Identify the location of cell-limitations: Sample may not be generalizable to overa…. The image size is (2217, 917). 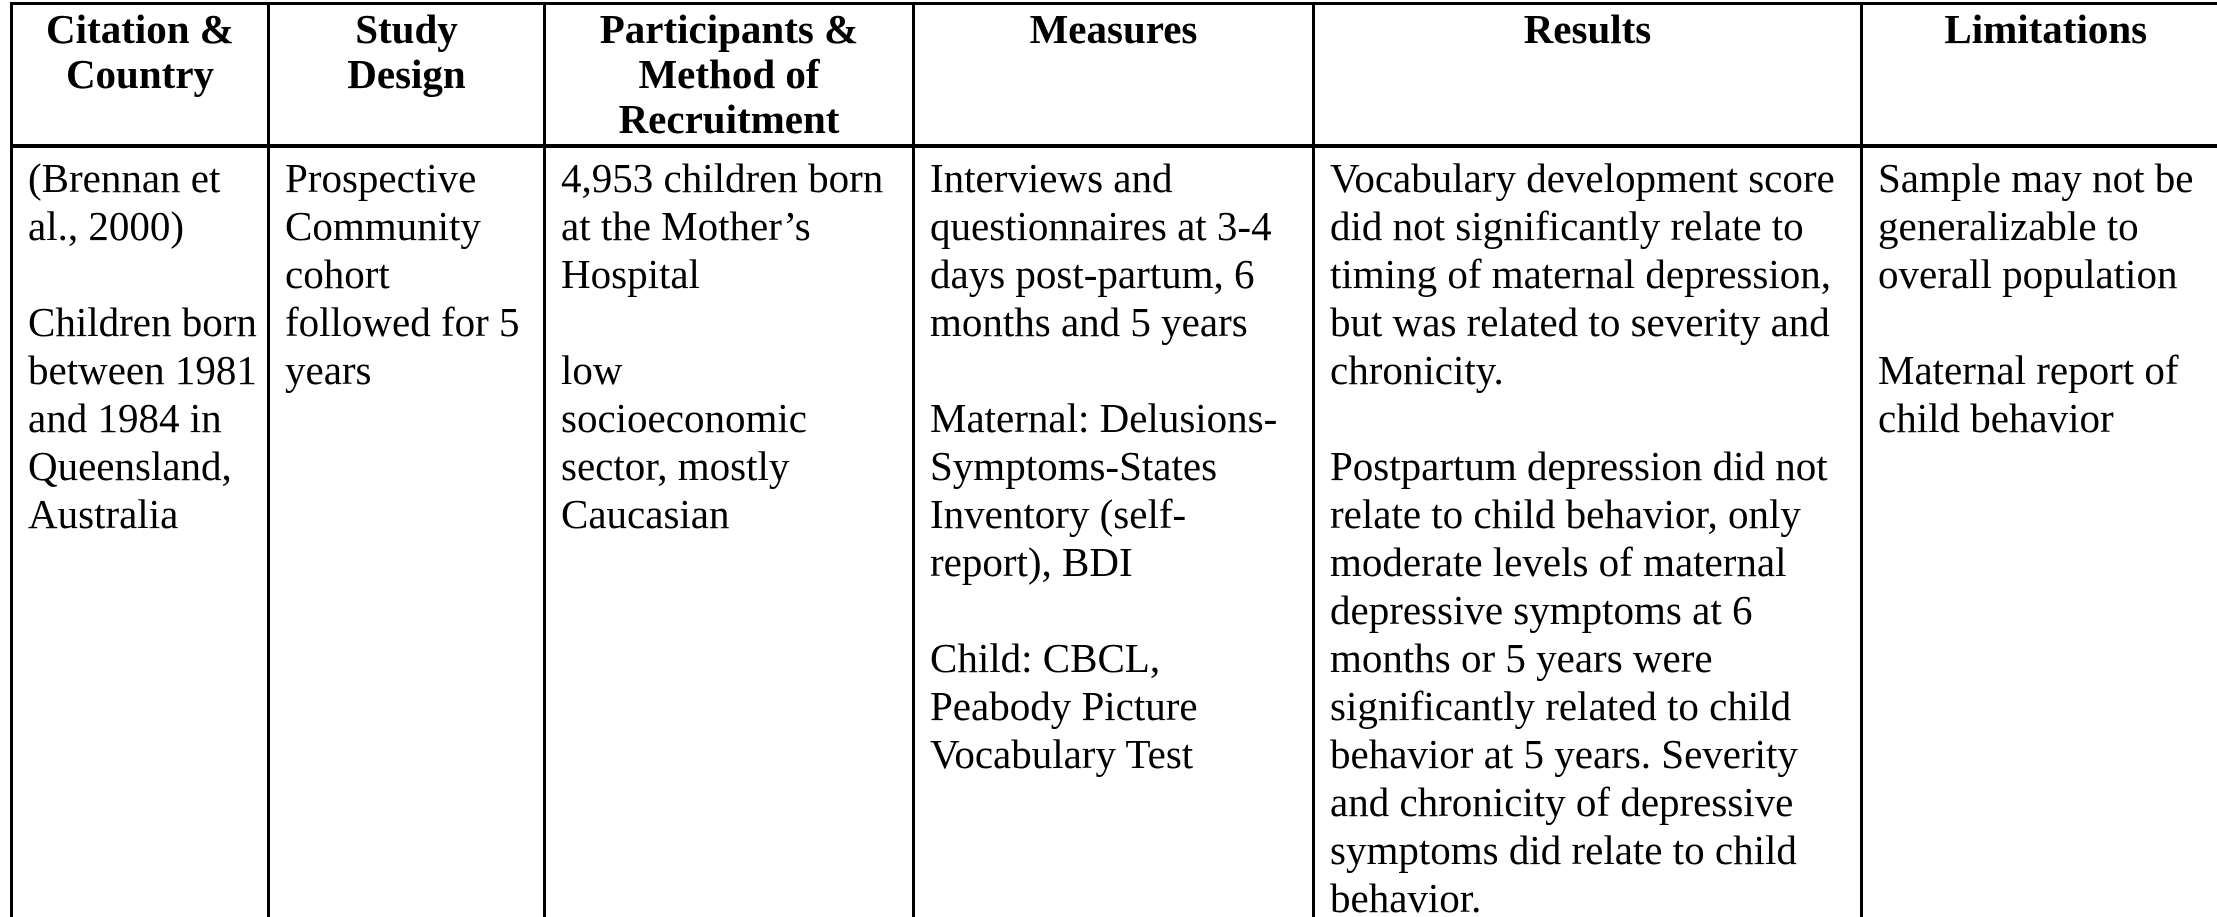
(2038, 530).